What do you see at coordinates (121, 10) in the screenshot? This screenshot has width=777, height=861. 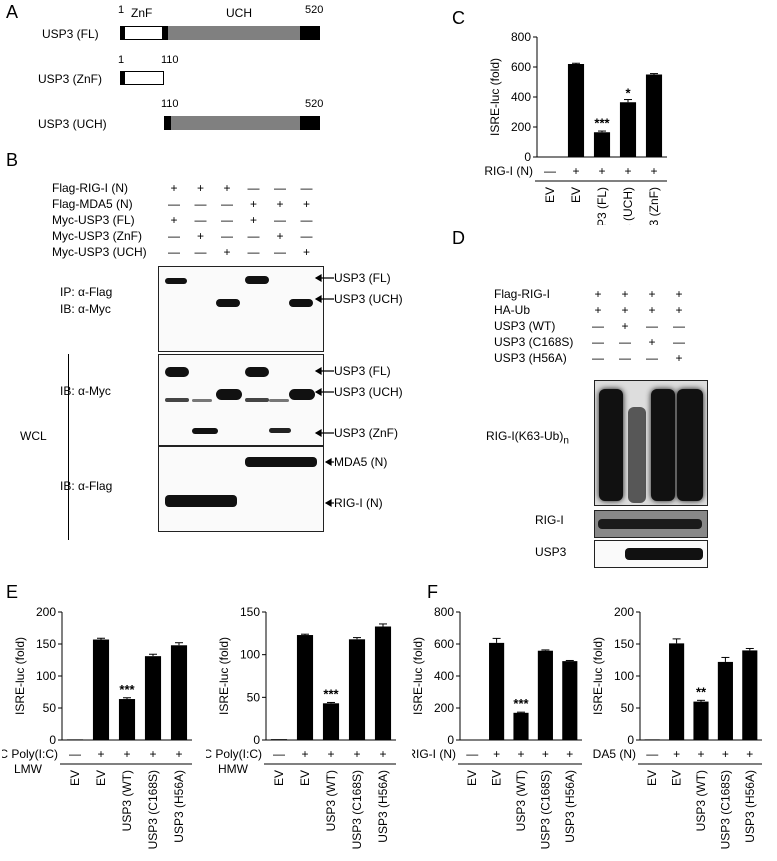 I see `fl-start: 1` at bounding box center [121, 10].